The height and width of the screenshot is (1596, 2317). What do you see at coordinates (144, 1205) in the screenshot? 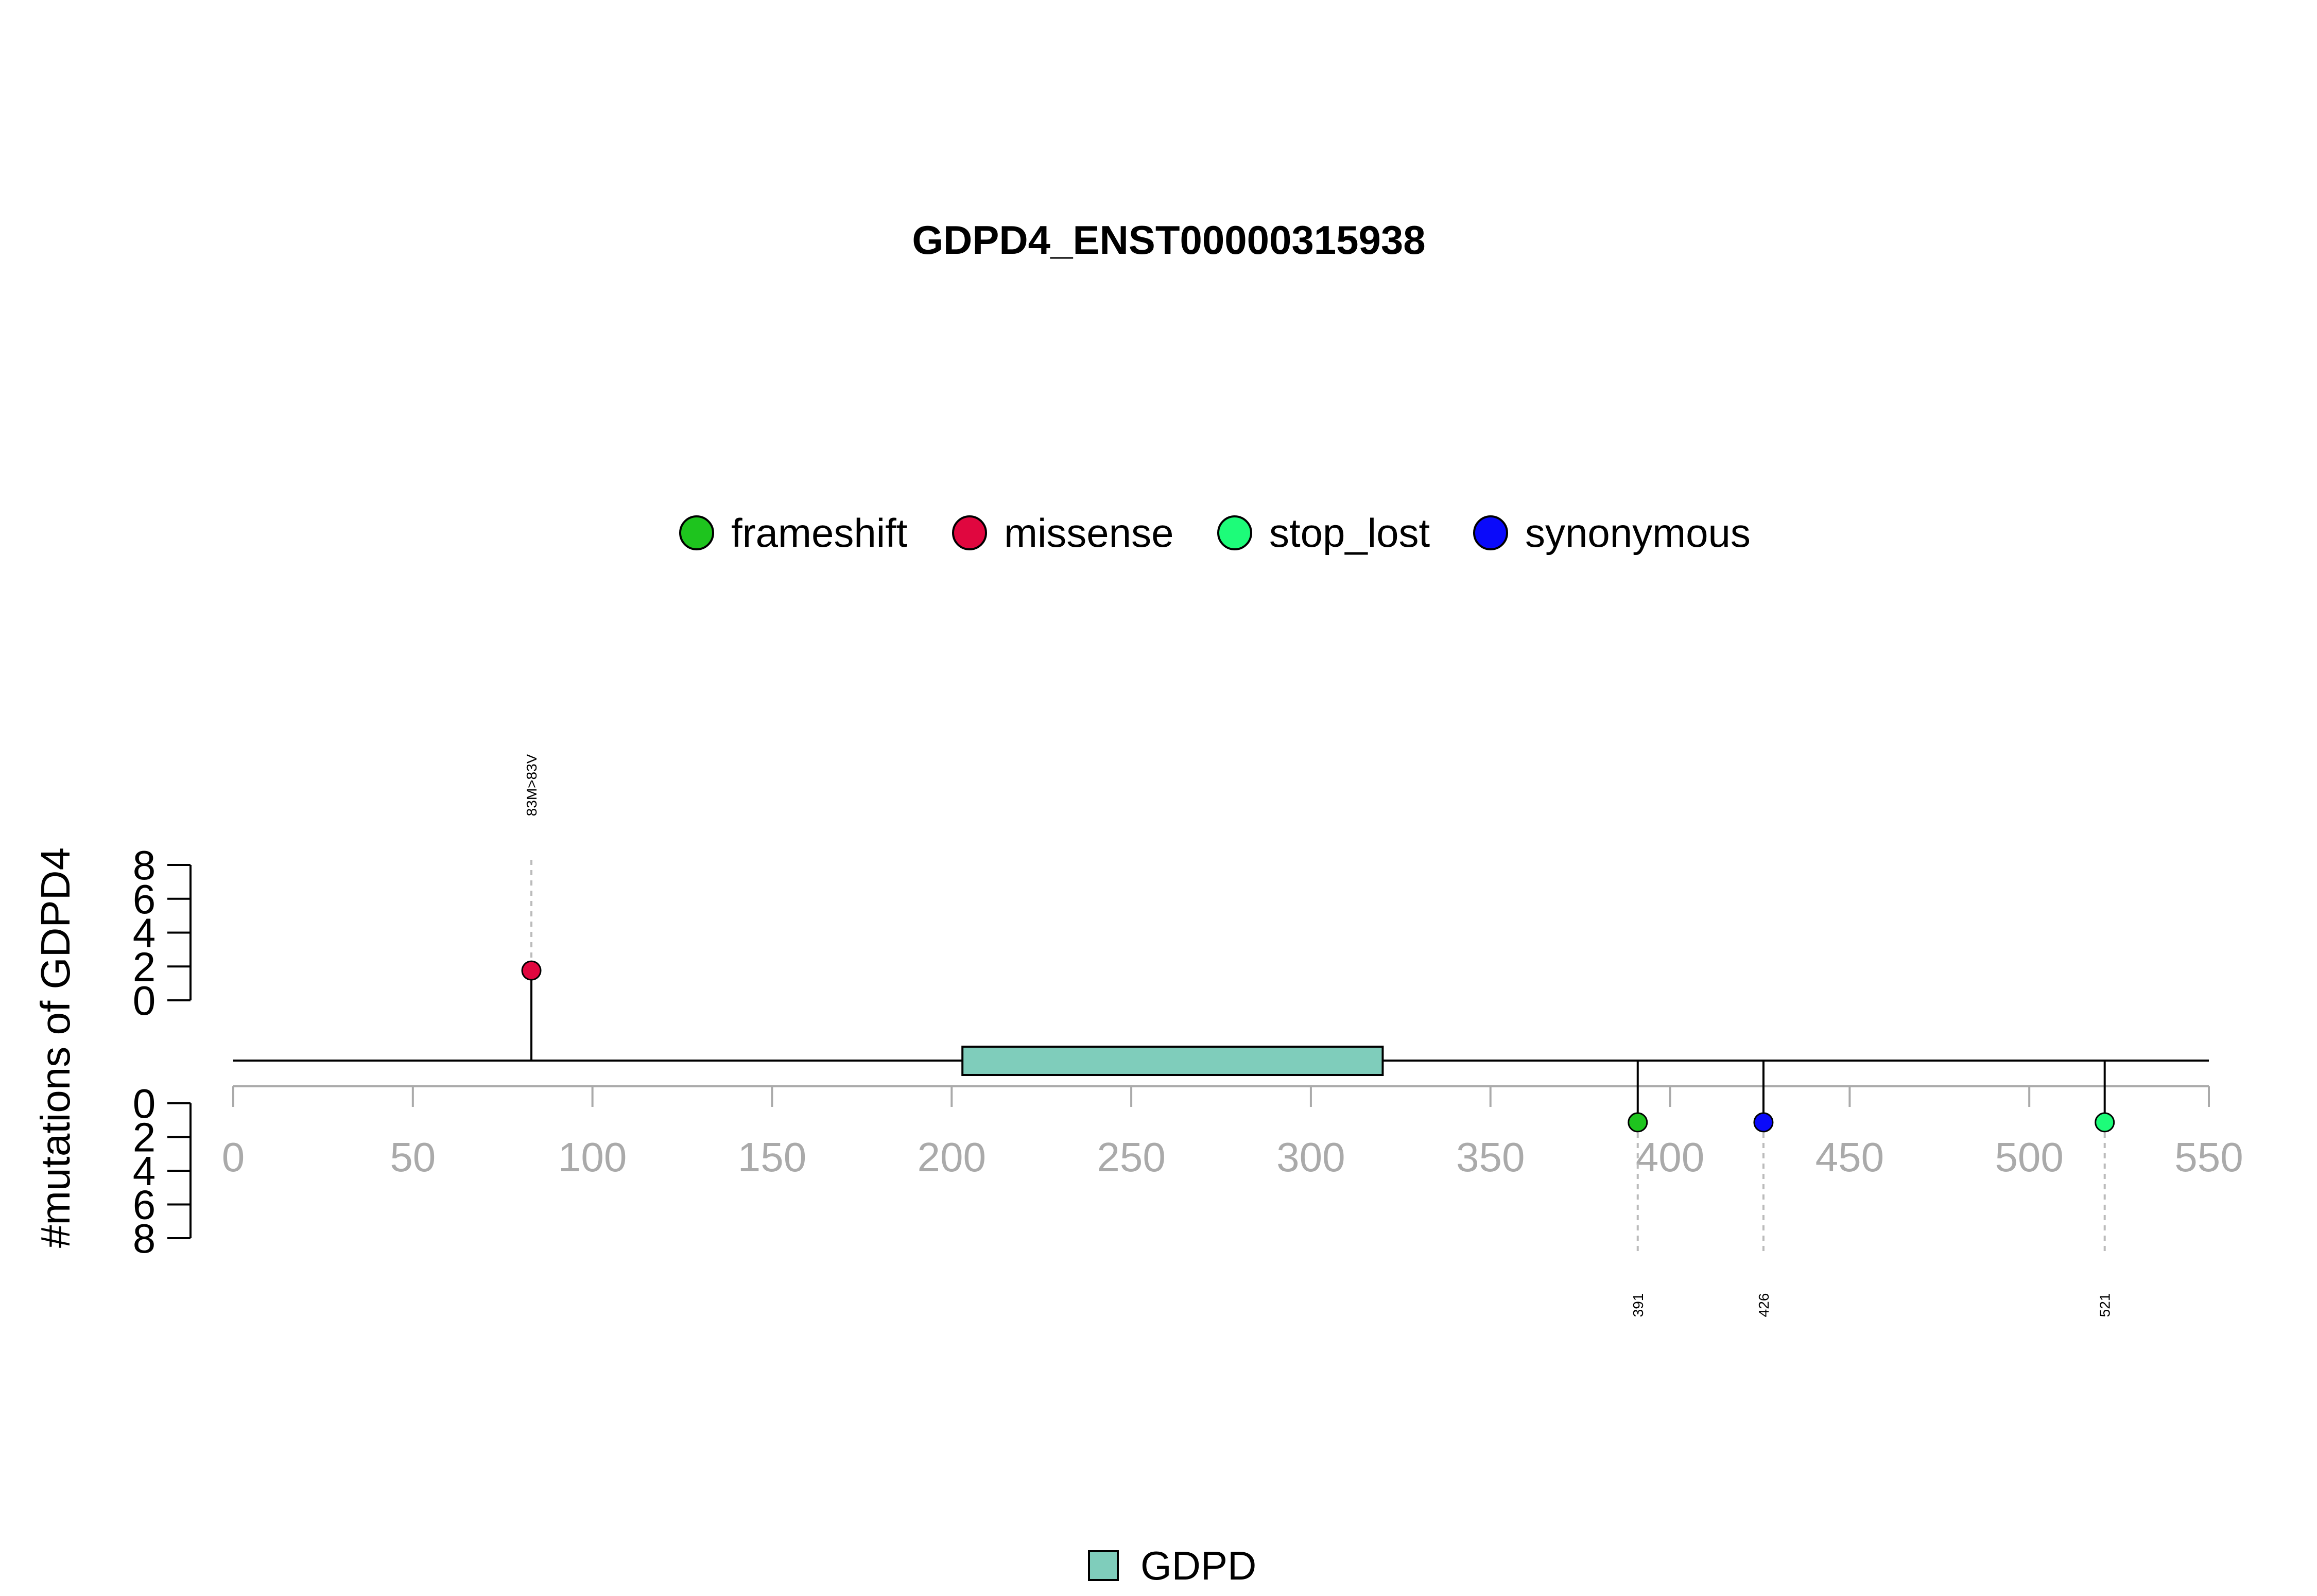
I see `y-axis-bottom-tick-label-6: 6` at bounding box center [144, 1205].